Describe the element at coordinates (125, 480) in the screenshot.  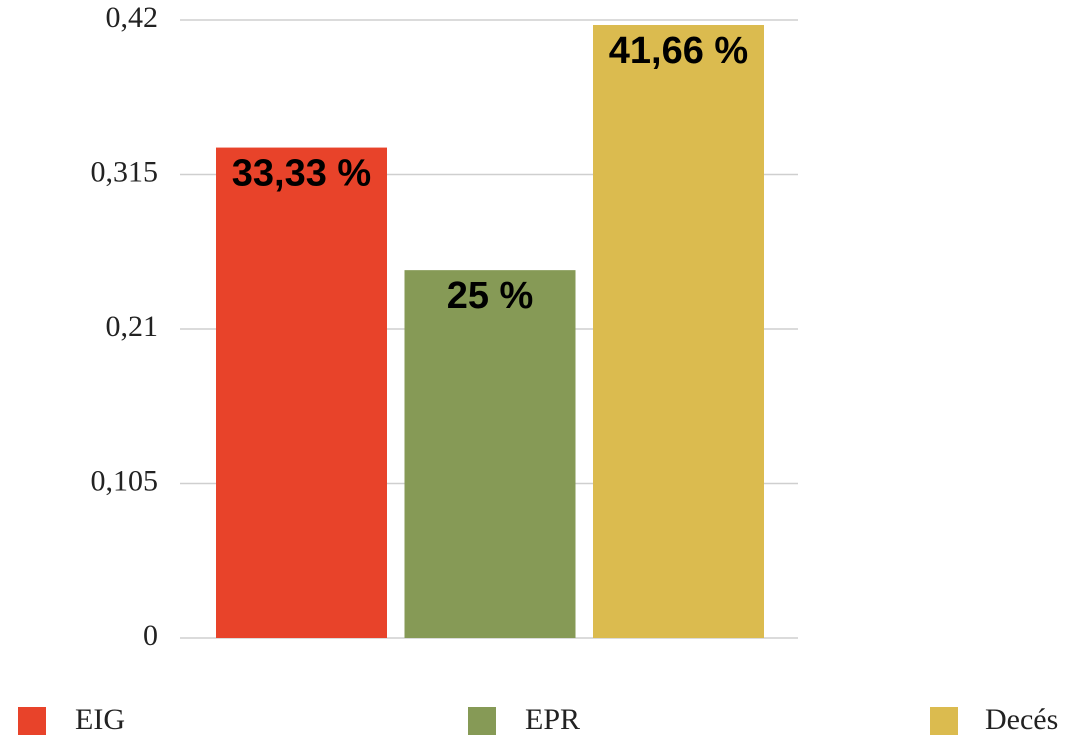
I see `y-tick-label: 0,105` at that location.